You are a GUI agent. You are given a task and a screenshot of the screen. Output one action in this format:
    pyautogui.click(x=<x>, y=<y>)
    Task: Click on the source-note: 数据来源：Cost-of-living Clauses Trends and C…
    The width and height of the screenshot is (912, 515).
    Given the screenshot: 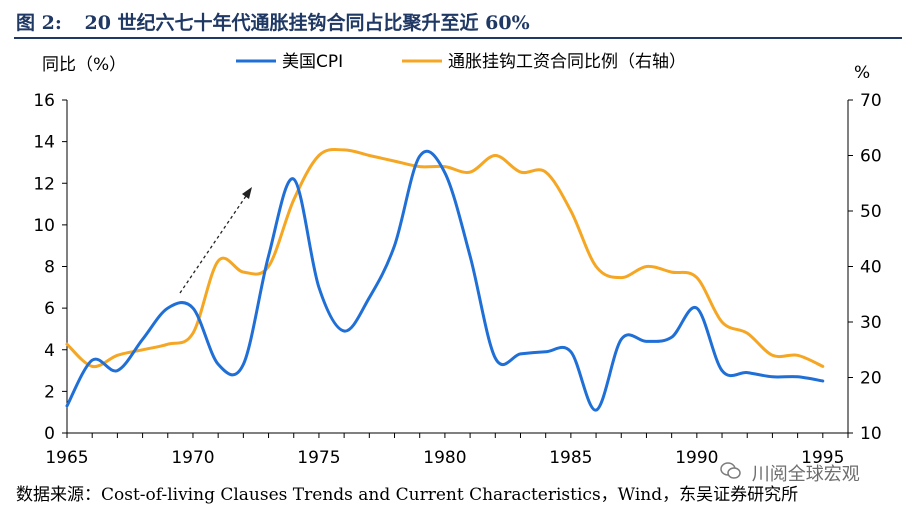 What is the action you would take?
    pyautogui.click(x=407, y=495)
    